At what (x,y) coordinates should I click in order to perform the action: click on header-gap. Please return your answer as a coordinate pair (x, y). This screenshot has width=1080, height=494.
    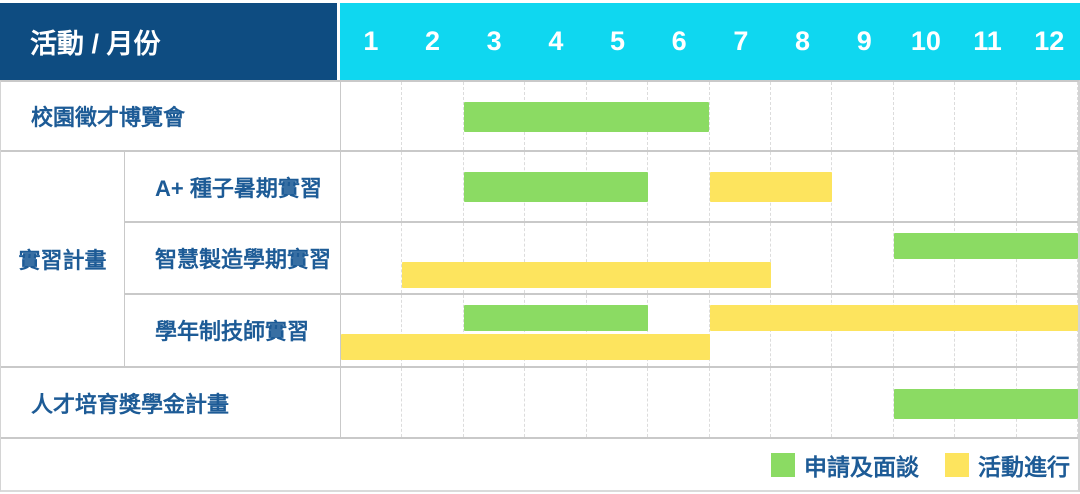
    Looking at the image, I should click on (338, 41).